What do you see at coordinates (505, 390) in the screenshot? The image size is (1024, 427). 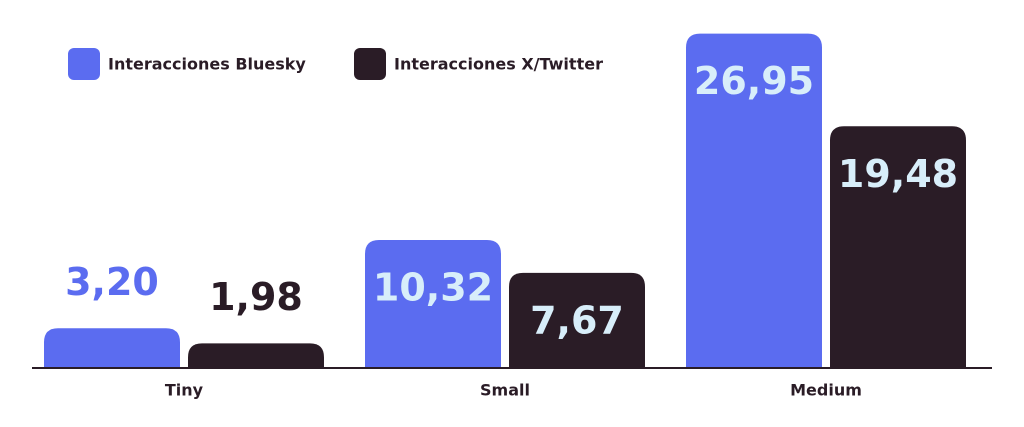 I see `x-tick-label: Small` at bounding box center [505, 390].